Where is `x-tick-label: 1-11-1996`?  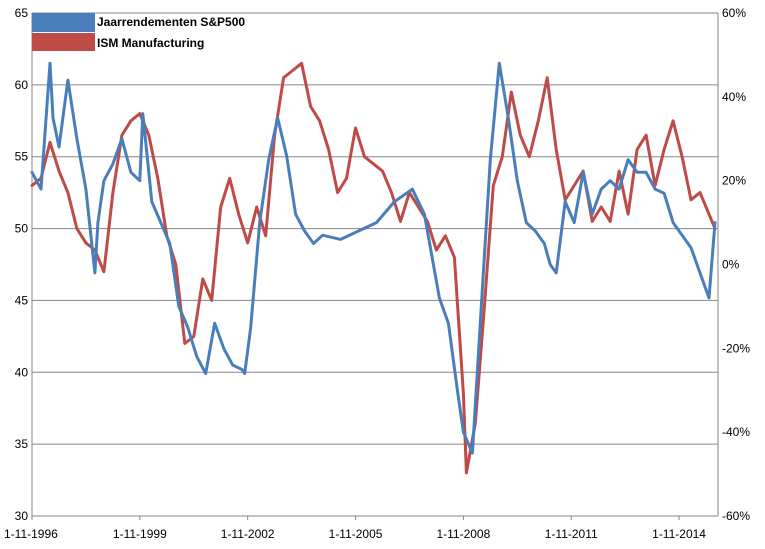
x-tick-label: 1-11-1996 is located at coordinates (31, 534).